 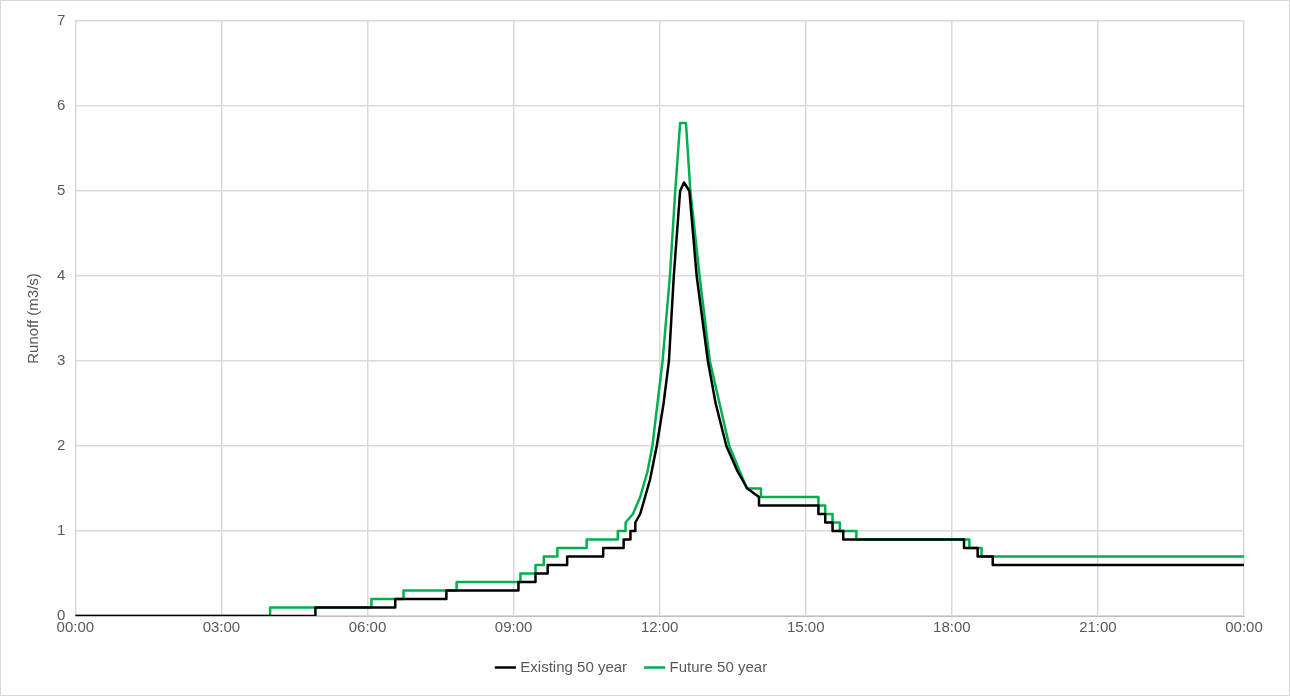 What do you see at coordinates (61, 530) in the screenshot?
I see `y-tick-label: 1` at bounding box center [61, 530].